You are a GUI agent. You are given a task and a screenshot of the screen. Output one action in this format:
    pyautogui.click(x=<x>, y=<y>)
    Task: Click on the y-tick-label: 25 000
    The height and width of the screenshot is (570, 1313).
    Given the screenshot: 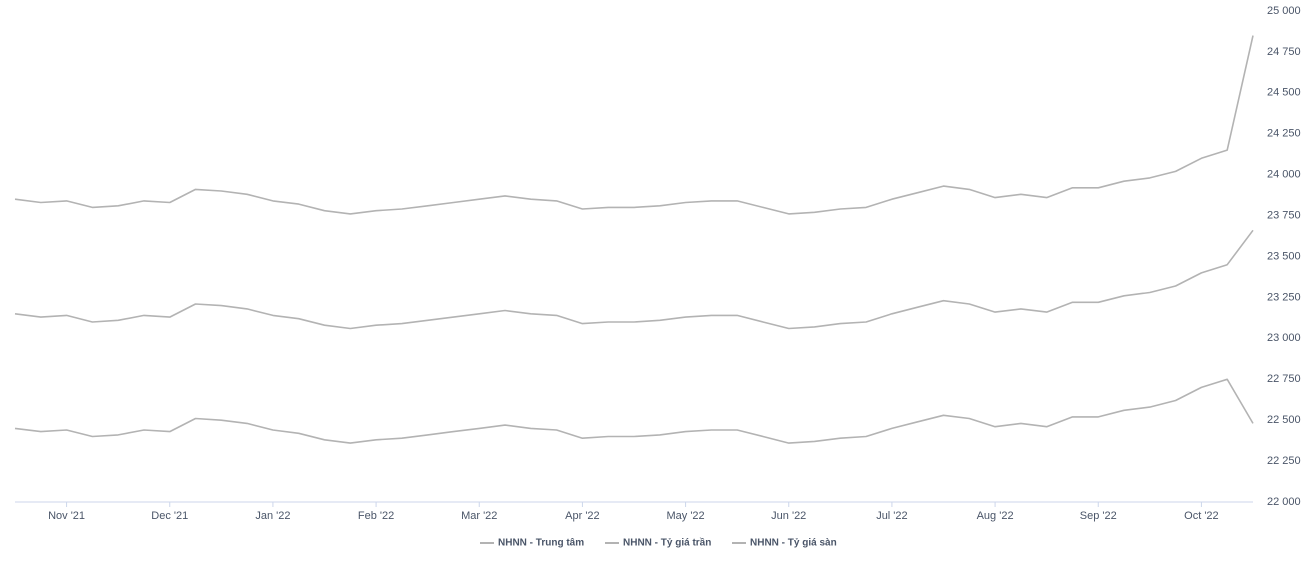 What is the action you would take?
    pyautogui.click(x=1284, y=11)
    